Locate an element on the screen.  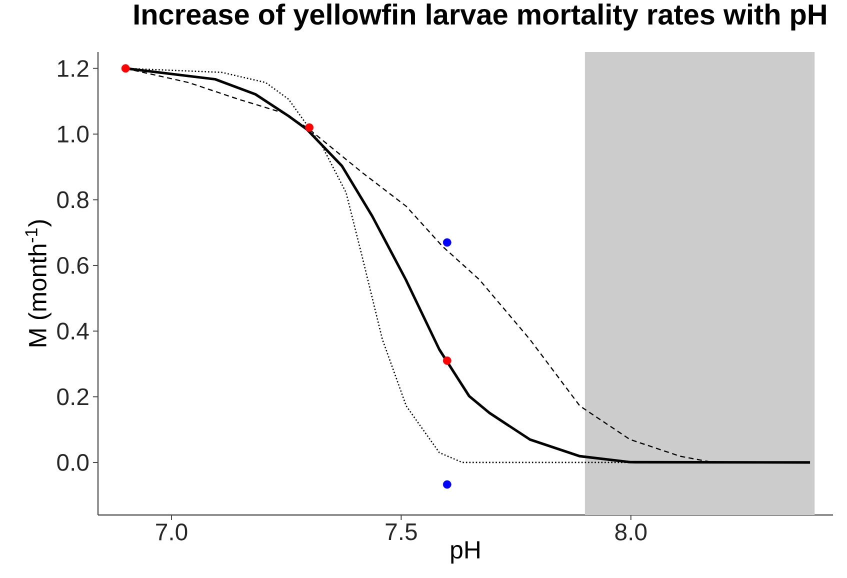
x-tick-label: 8.0 is located at coordinates (631, 532).